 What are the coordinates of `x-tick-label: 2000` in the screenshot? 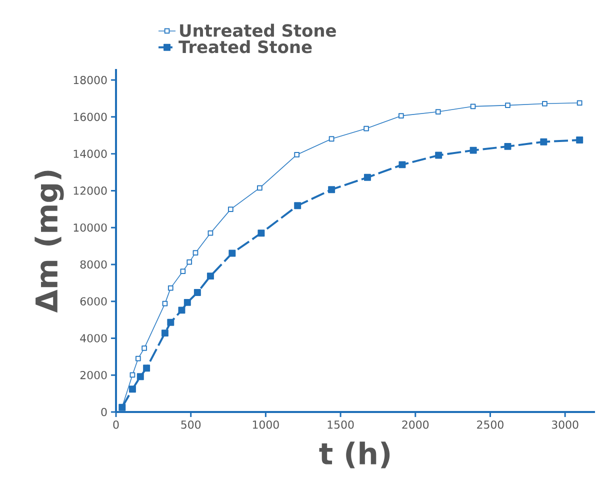 It's located at (415, 424).